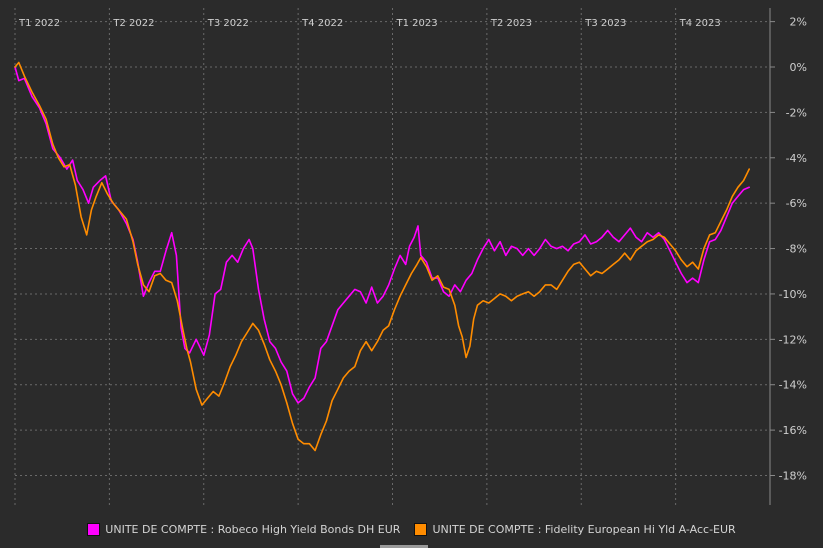 The width and height of the screenshot is (823, 548). Describe the element at coordinates (793, 385) in the screenshot. I see `y-tick-label: -14%` at that location.